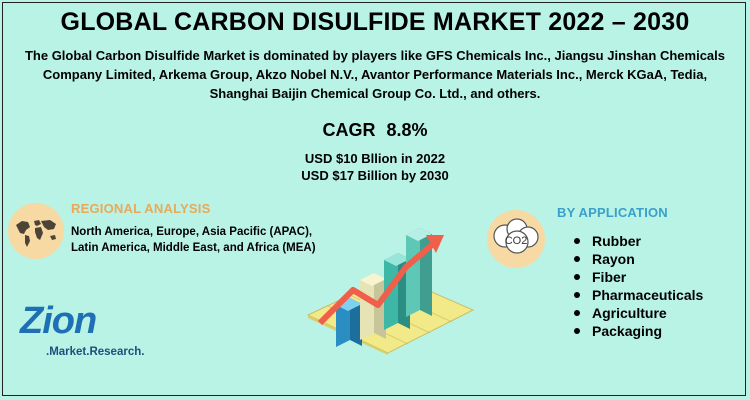 This screenshot has width=750, height=400. I want to click on application-item-label: Rubber, so click(616, 241).